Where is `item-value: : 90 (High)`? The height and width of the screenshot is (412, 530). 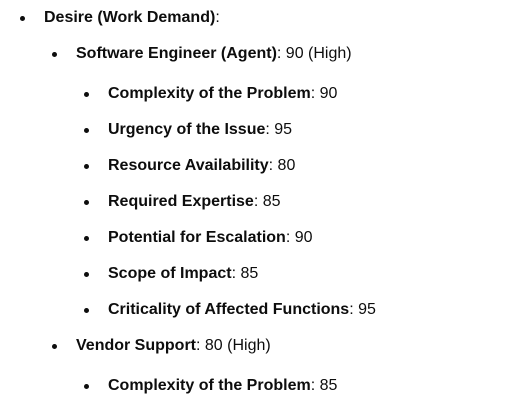 item-value: : 90 (High) is located at coordinates (314, 53).